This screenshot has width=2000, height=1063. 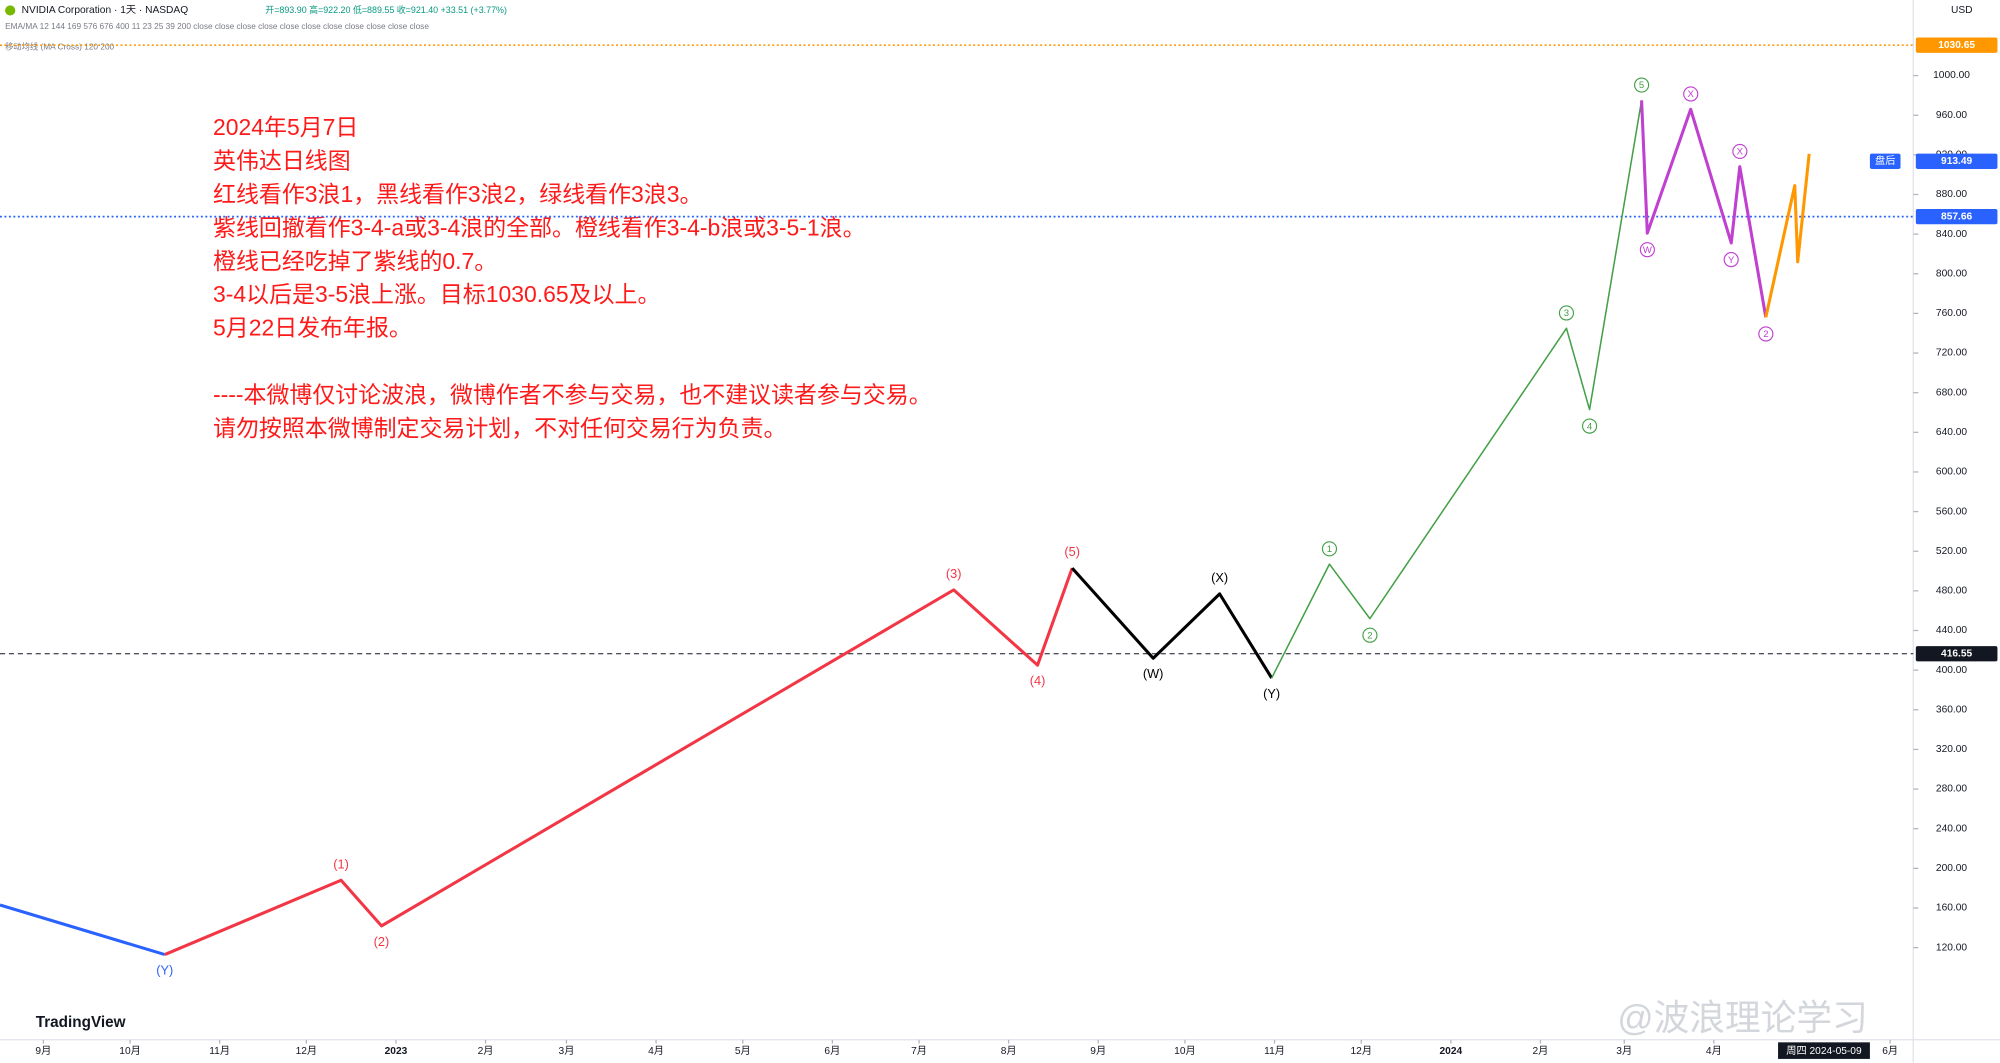 I want to click on y-tick-label: 360.00, so click(x=1951, y=709).